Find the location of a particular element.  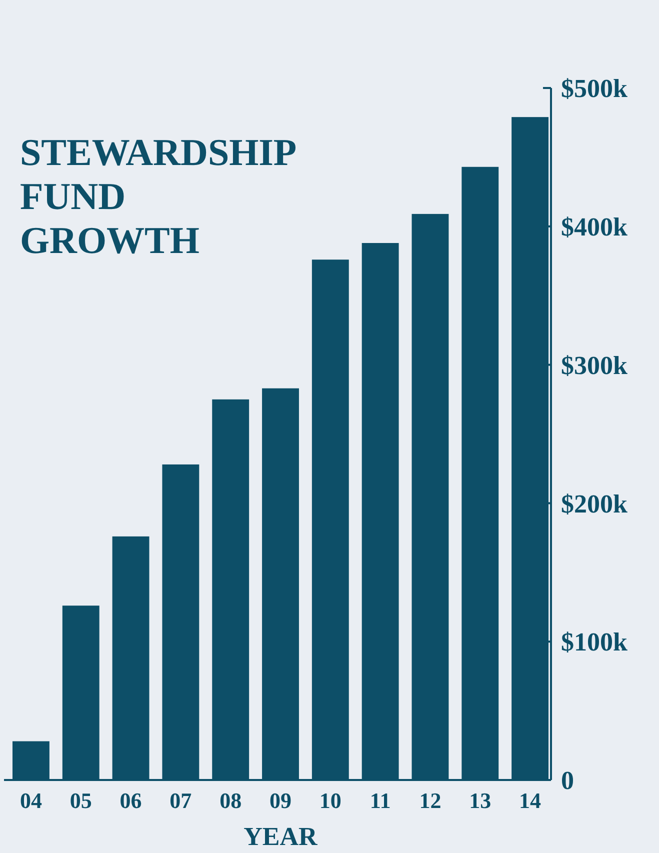

x-tick-label: 11 is located at coordinates (380, 800).